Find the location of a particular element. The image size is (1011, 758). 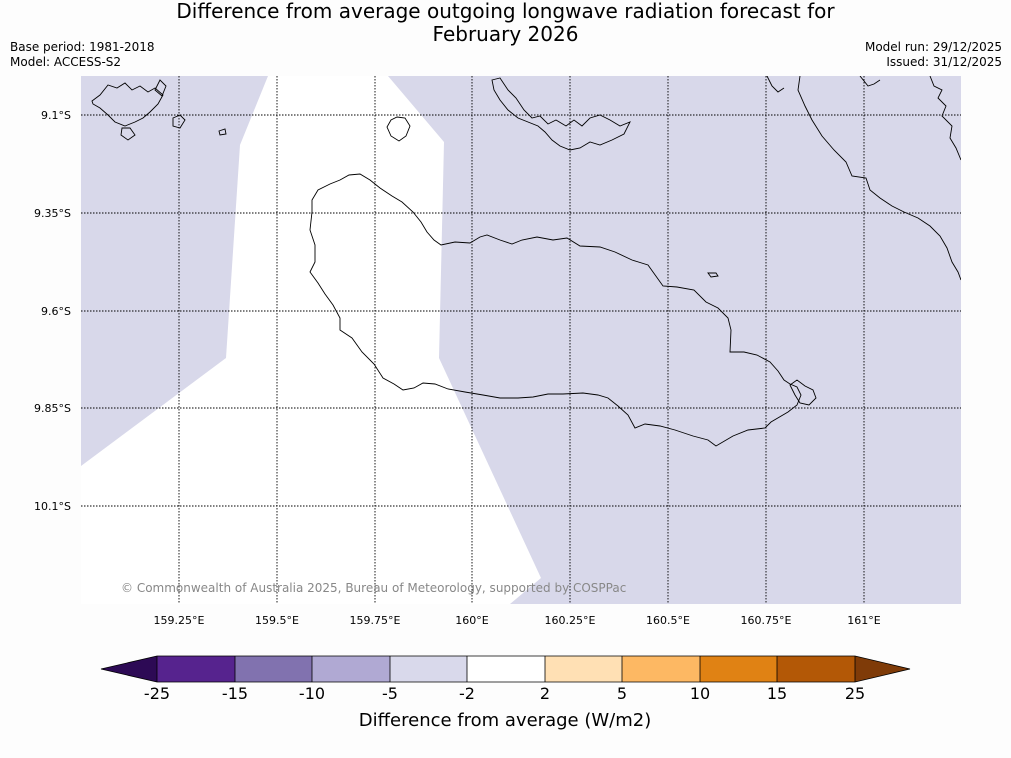

lon-label-8: 161°E is located at coordinates (863, 620).